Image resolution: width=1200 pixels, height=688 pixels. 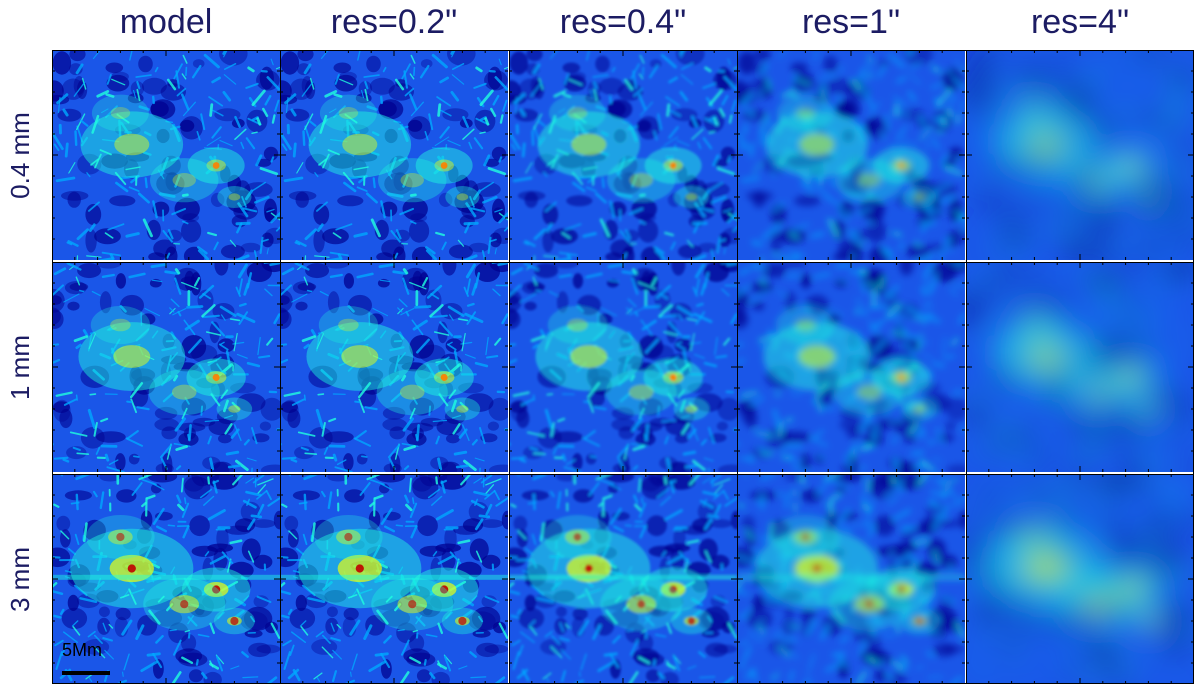 What do you see at coordinates (19, 579) in the screenshot?
I see `row-title-3mm: 3 mm` at bounding box center [19, 579].